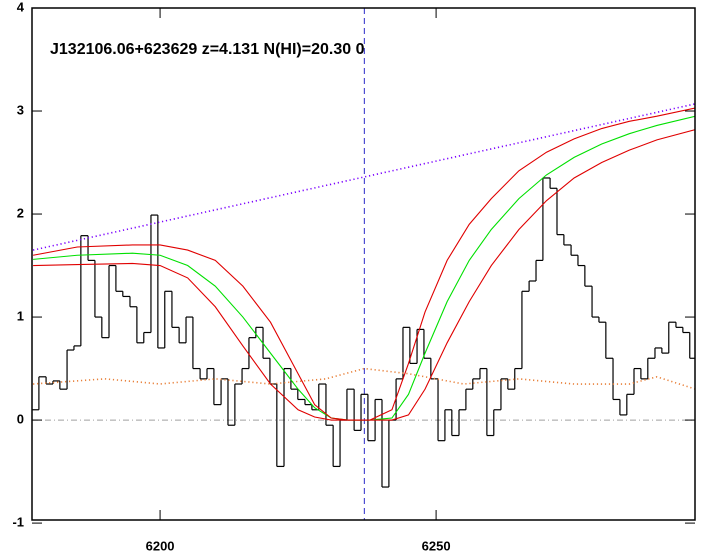 This screenshot has width=704, height=556. Describe the element at coordinates (436, 545) in the screenshot. I see `x-tick-label: 6250` at that location.